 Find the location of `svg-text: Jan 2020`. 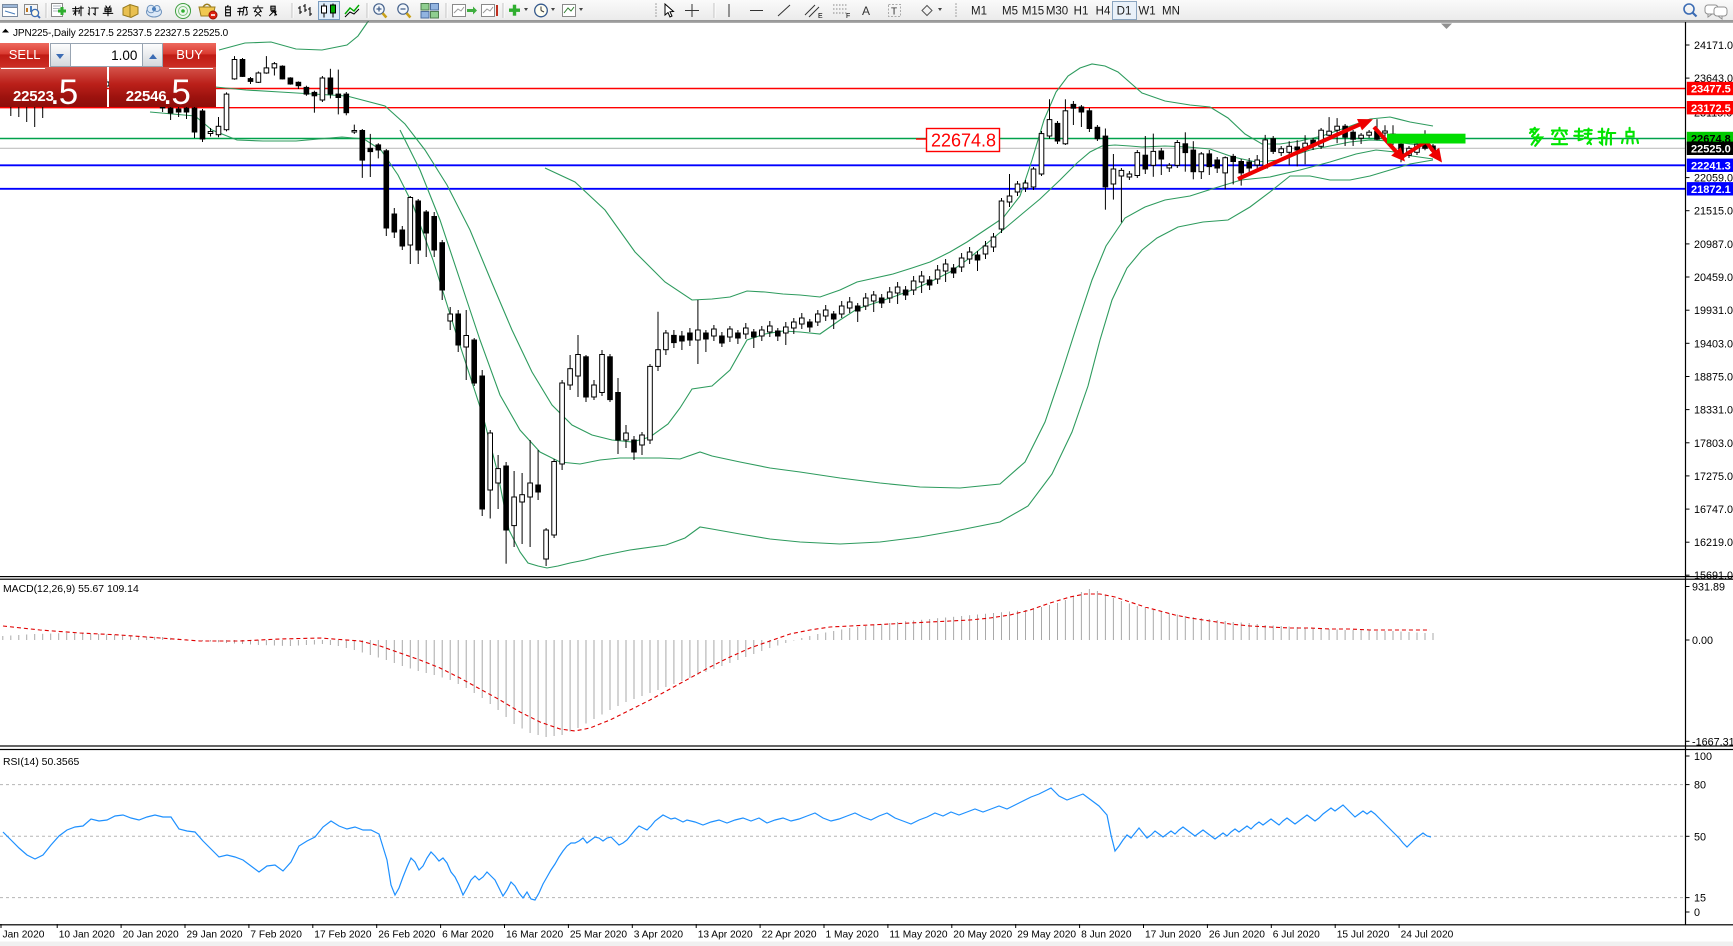

svg-text: Jan 2020 is located at coordinates (24, 935).